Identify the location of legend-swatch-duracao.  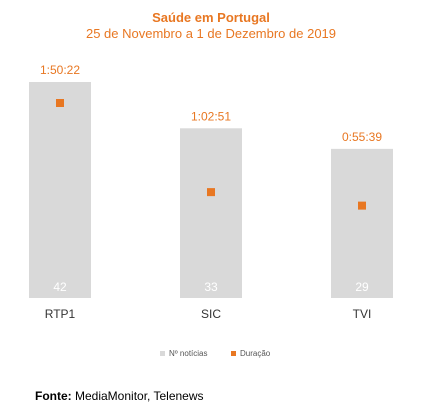
(233, 353).